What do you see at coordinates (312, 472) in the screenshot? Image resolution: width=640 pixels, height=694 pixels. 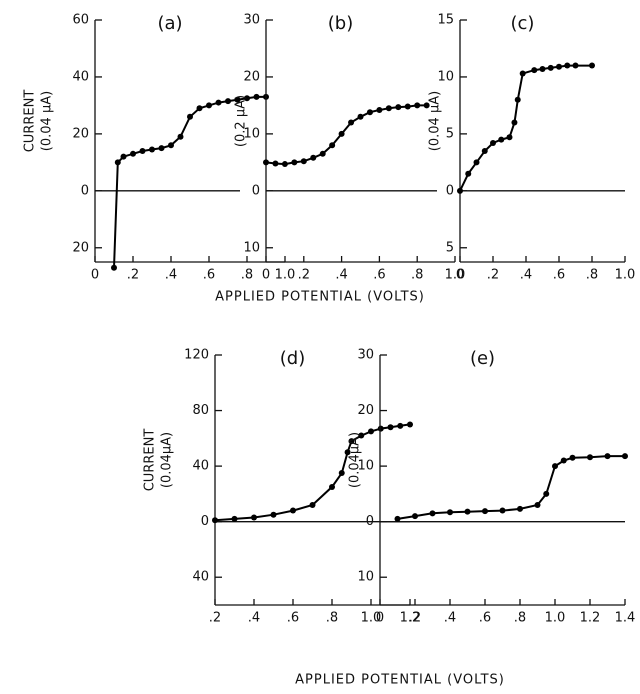 I see `curve` at bounding box center [312, 472].